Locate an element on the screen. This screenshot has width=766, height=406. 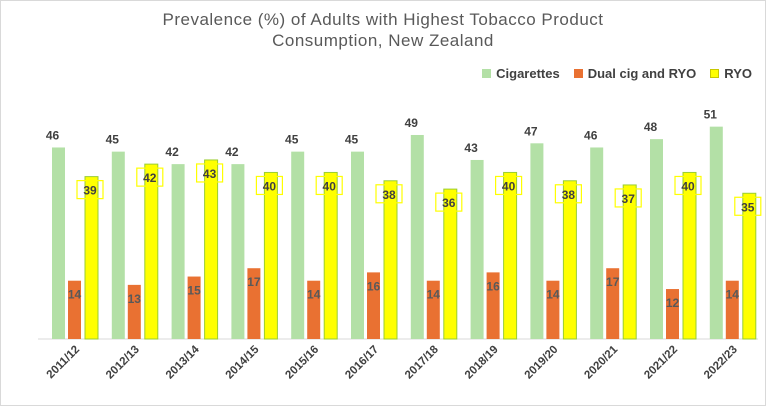
data-label-ryo: 43 is located at coordinates (210, 174).